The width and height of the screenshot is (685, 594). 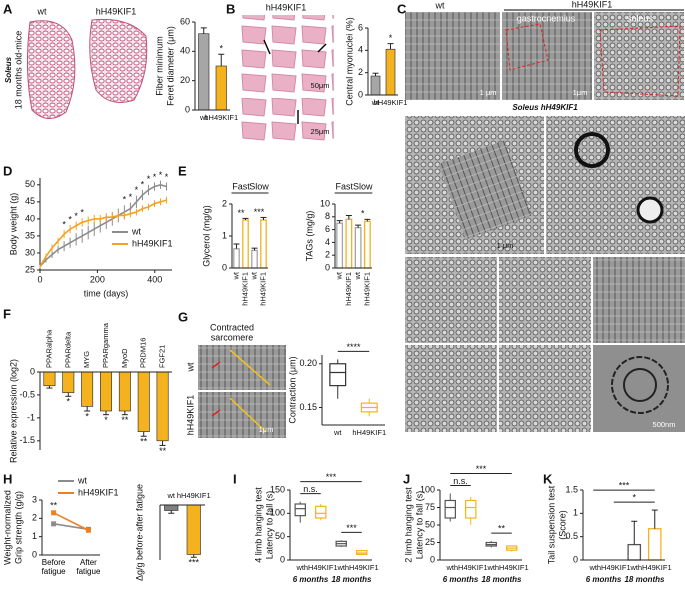 What do you see at coordinates (505, 245) in the screenshot?
I see `scale-label: 1 μm` at bounding box center [505, 245].